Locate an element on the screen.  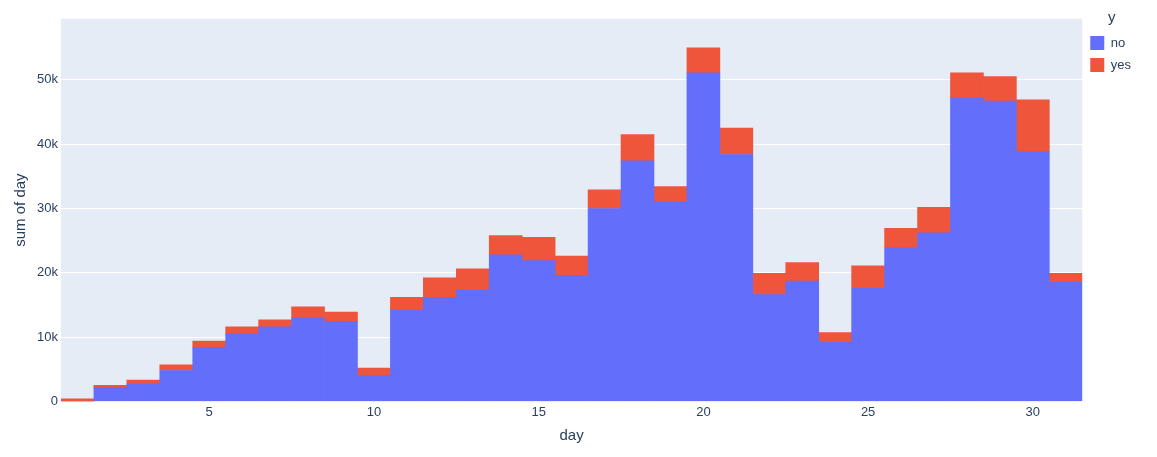
legend-label: yes is located at coordinates (1121, 64).